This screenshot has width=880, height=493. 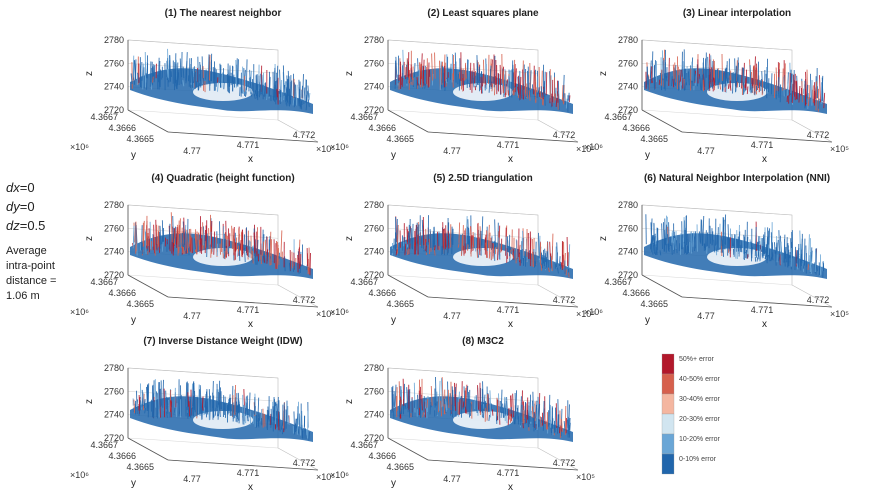 I want to click on dz-param: dz=0.5, so click(x=26, y=225).